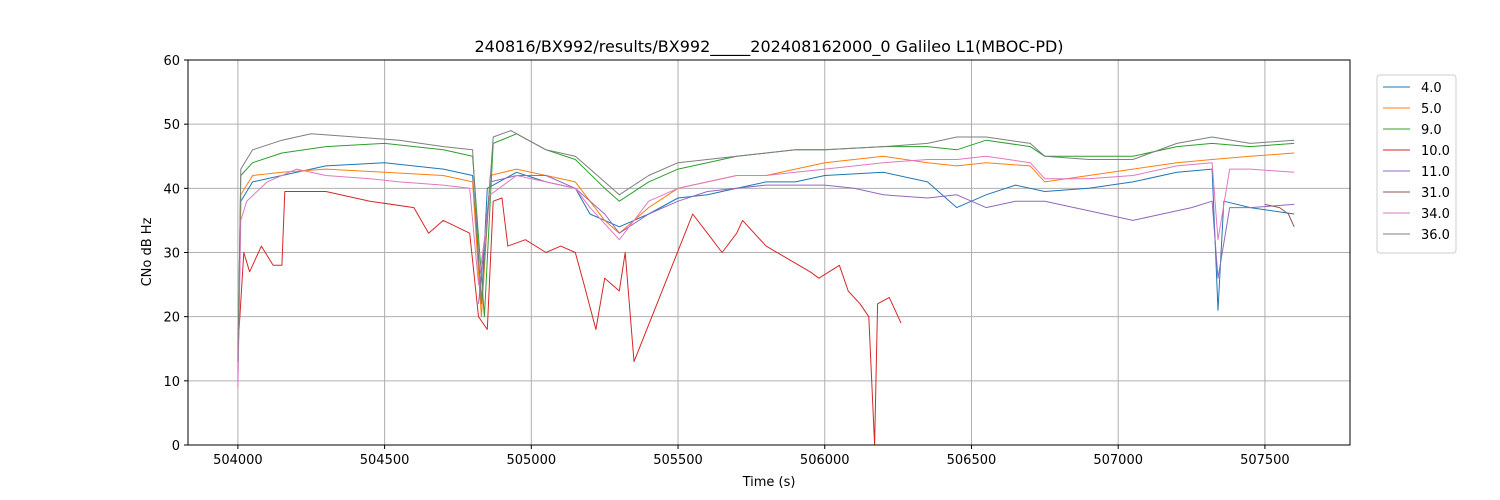  I want to click on x-tick-label: 504500, so click(385, 460).